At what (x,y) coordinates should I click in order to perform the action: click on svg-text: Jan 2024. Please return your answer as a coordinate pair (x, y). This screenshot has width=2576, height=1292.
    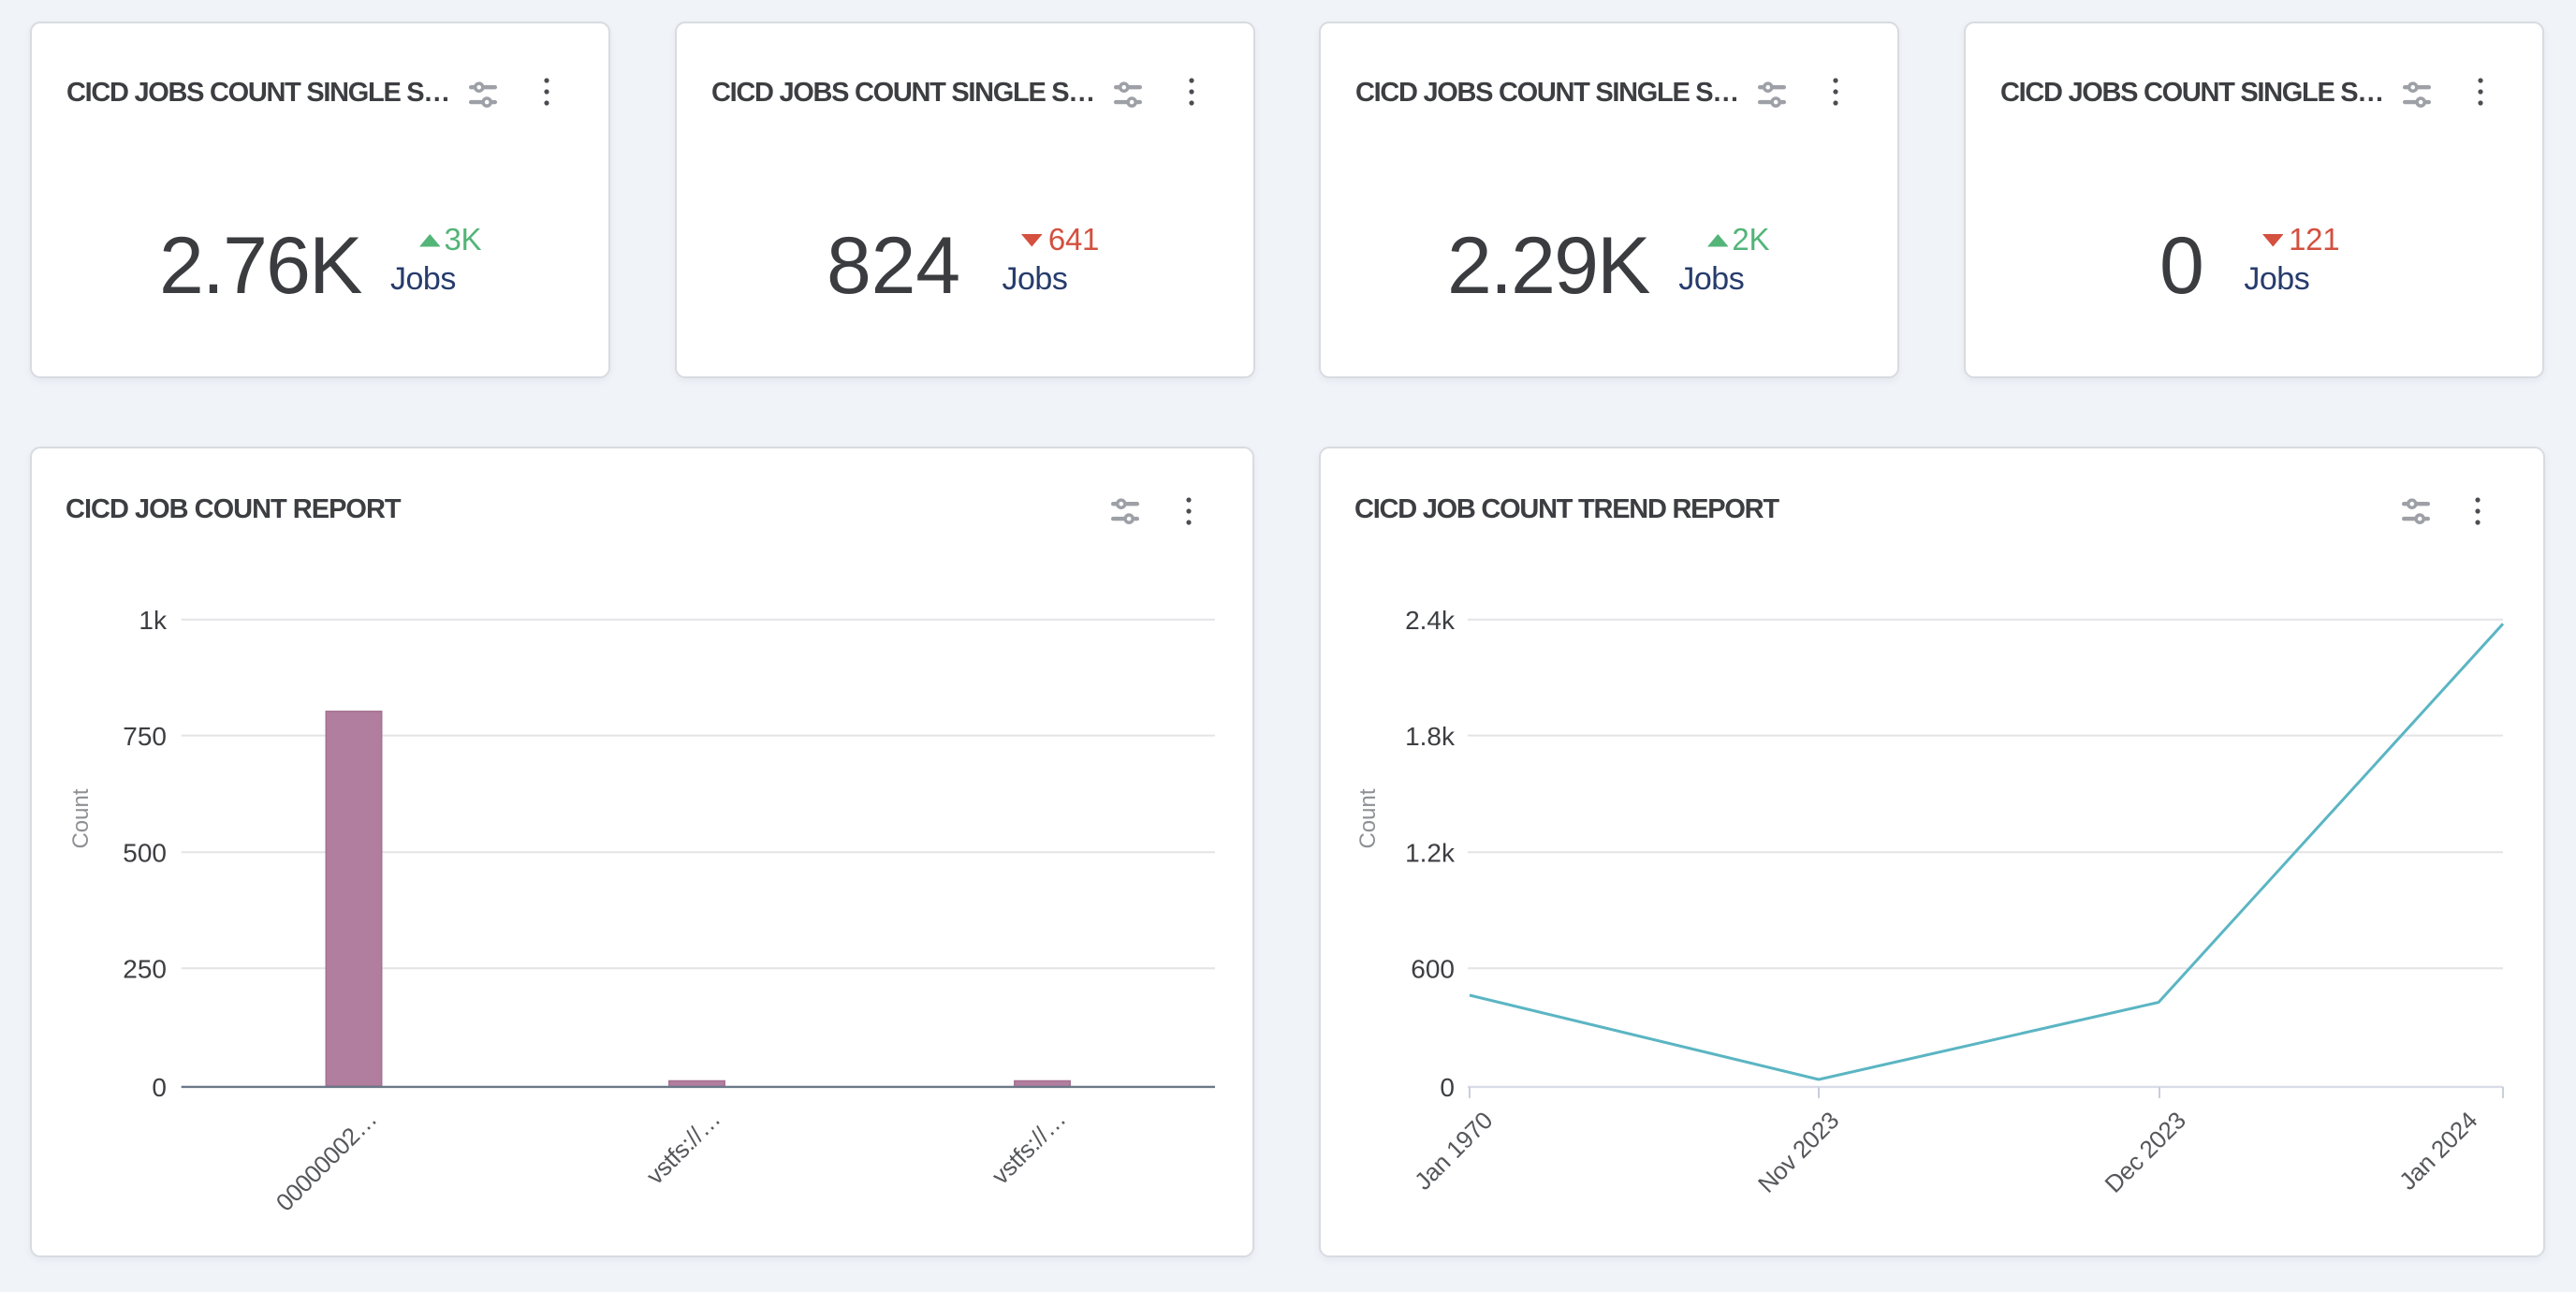
    Looking at the image, I should click on (2437, 1151).